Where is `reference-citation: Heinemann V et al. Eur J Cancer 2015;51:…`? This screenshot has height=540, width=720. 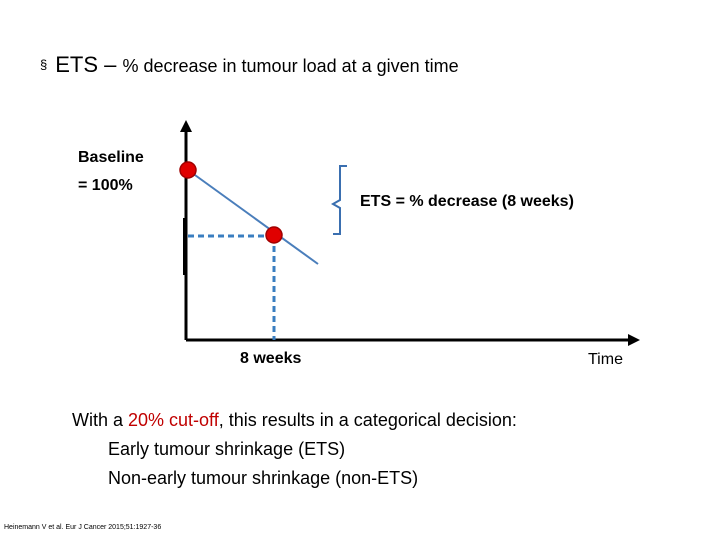
reference-citation: Heinemann V et al. Eur J Cancer 2015;51:… is located at coordinates (83, 527).